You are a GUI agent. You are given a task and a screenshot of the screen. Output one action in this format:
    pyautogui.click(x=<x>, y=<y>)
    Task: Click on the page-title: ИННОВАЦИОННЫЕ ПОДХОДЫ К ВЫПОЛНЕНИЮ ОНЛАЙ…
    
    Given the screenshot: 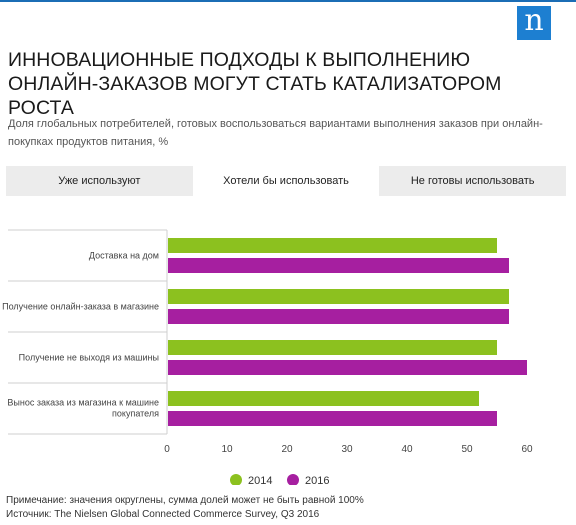 What is the action you would take?
    pyautogui.click(x=255, y=84)
    